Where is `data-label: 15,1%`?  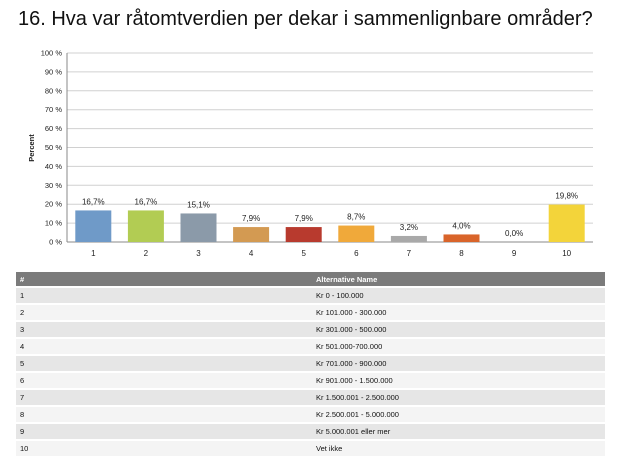
data-label: 15,1% is located at coordinates (198, 204).